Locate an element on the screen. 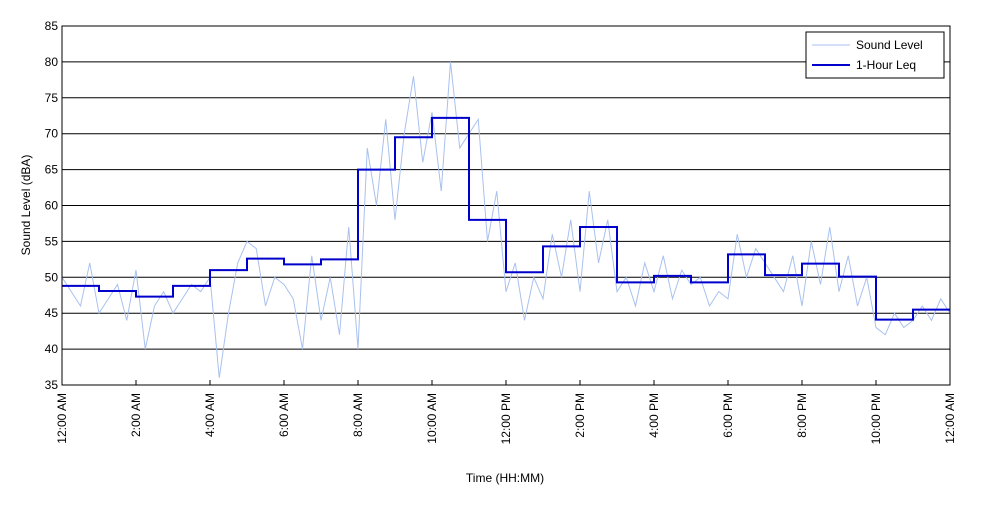 The height and width of the screenshot is (505, 1000). x-tick-label: 8:00 PM is located at coordinates (802, 415).